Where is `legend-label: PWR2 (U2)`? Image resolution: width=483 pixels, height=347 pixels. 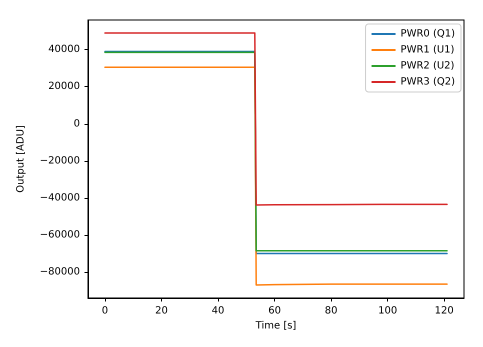 legend-label: PWR2 (U2) is located at coordinates (427, 66).